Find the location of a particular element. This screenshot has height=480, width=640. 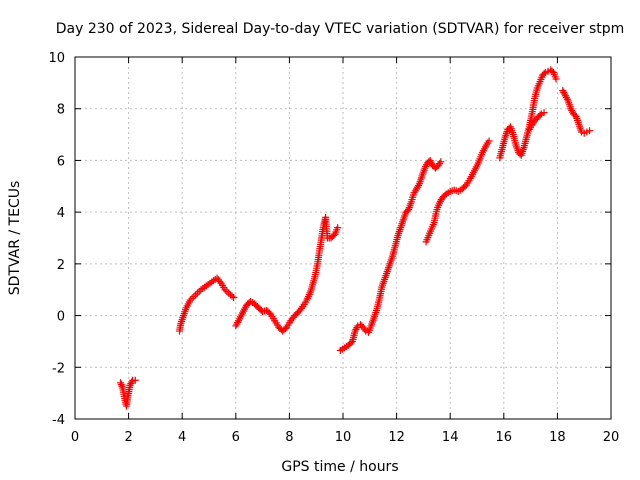

y-axis-label: SDTVAR / TECUs is located at coordinates (15, 238).